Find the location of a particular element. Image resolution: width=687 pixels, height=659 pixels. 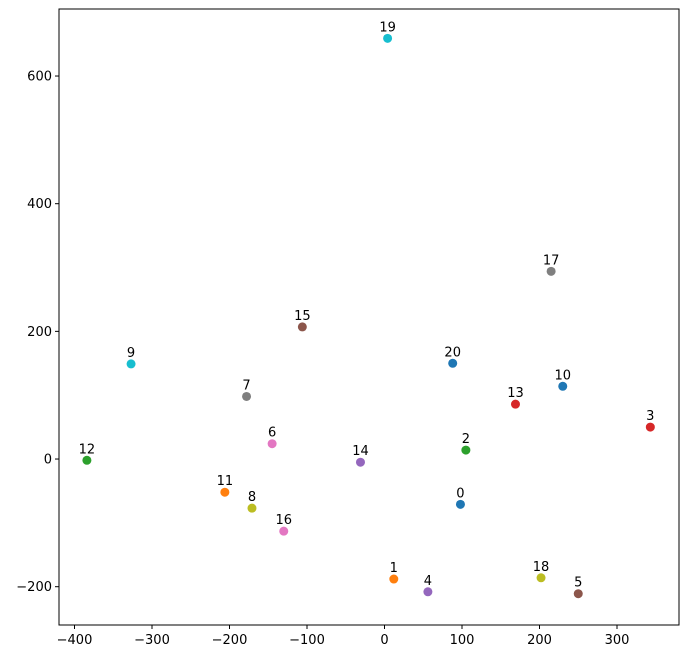

point-label: 0 is located at coordinates (460, 493).